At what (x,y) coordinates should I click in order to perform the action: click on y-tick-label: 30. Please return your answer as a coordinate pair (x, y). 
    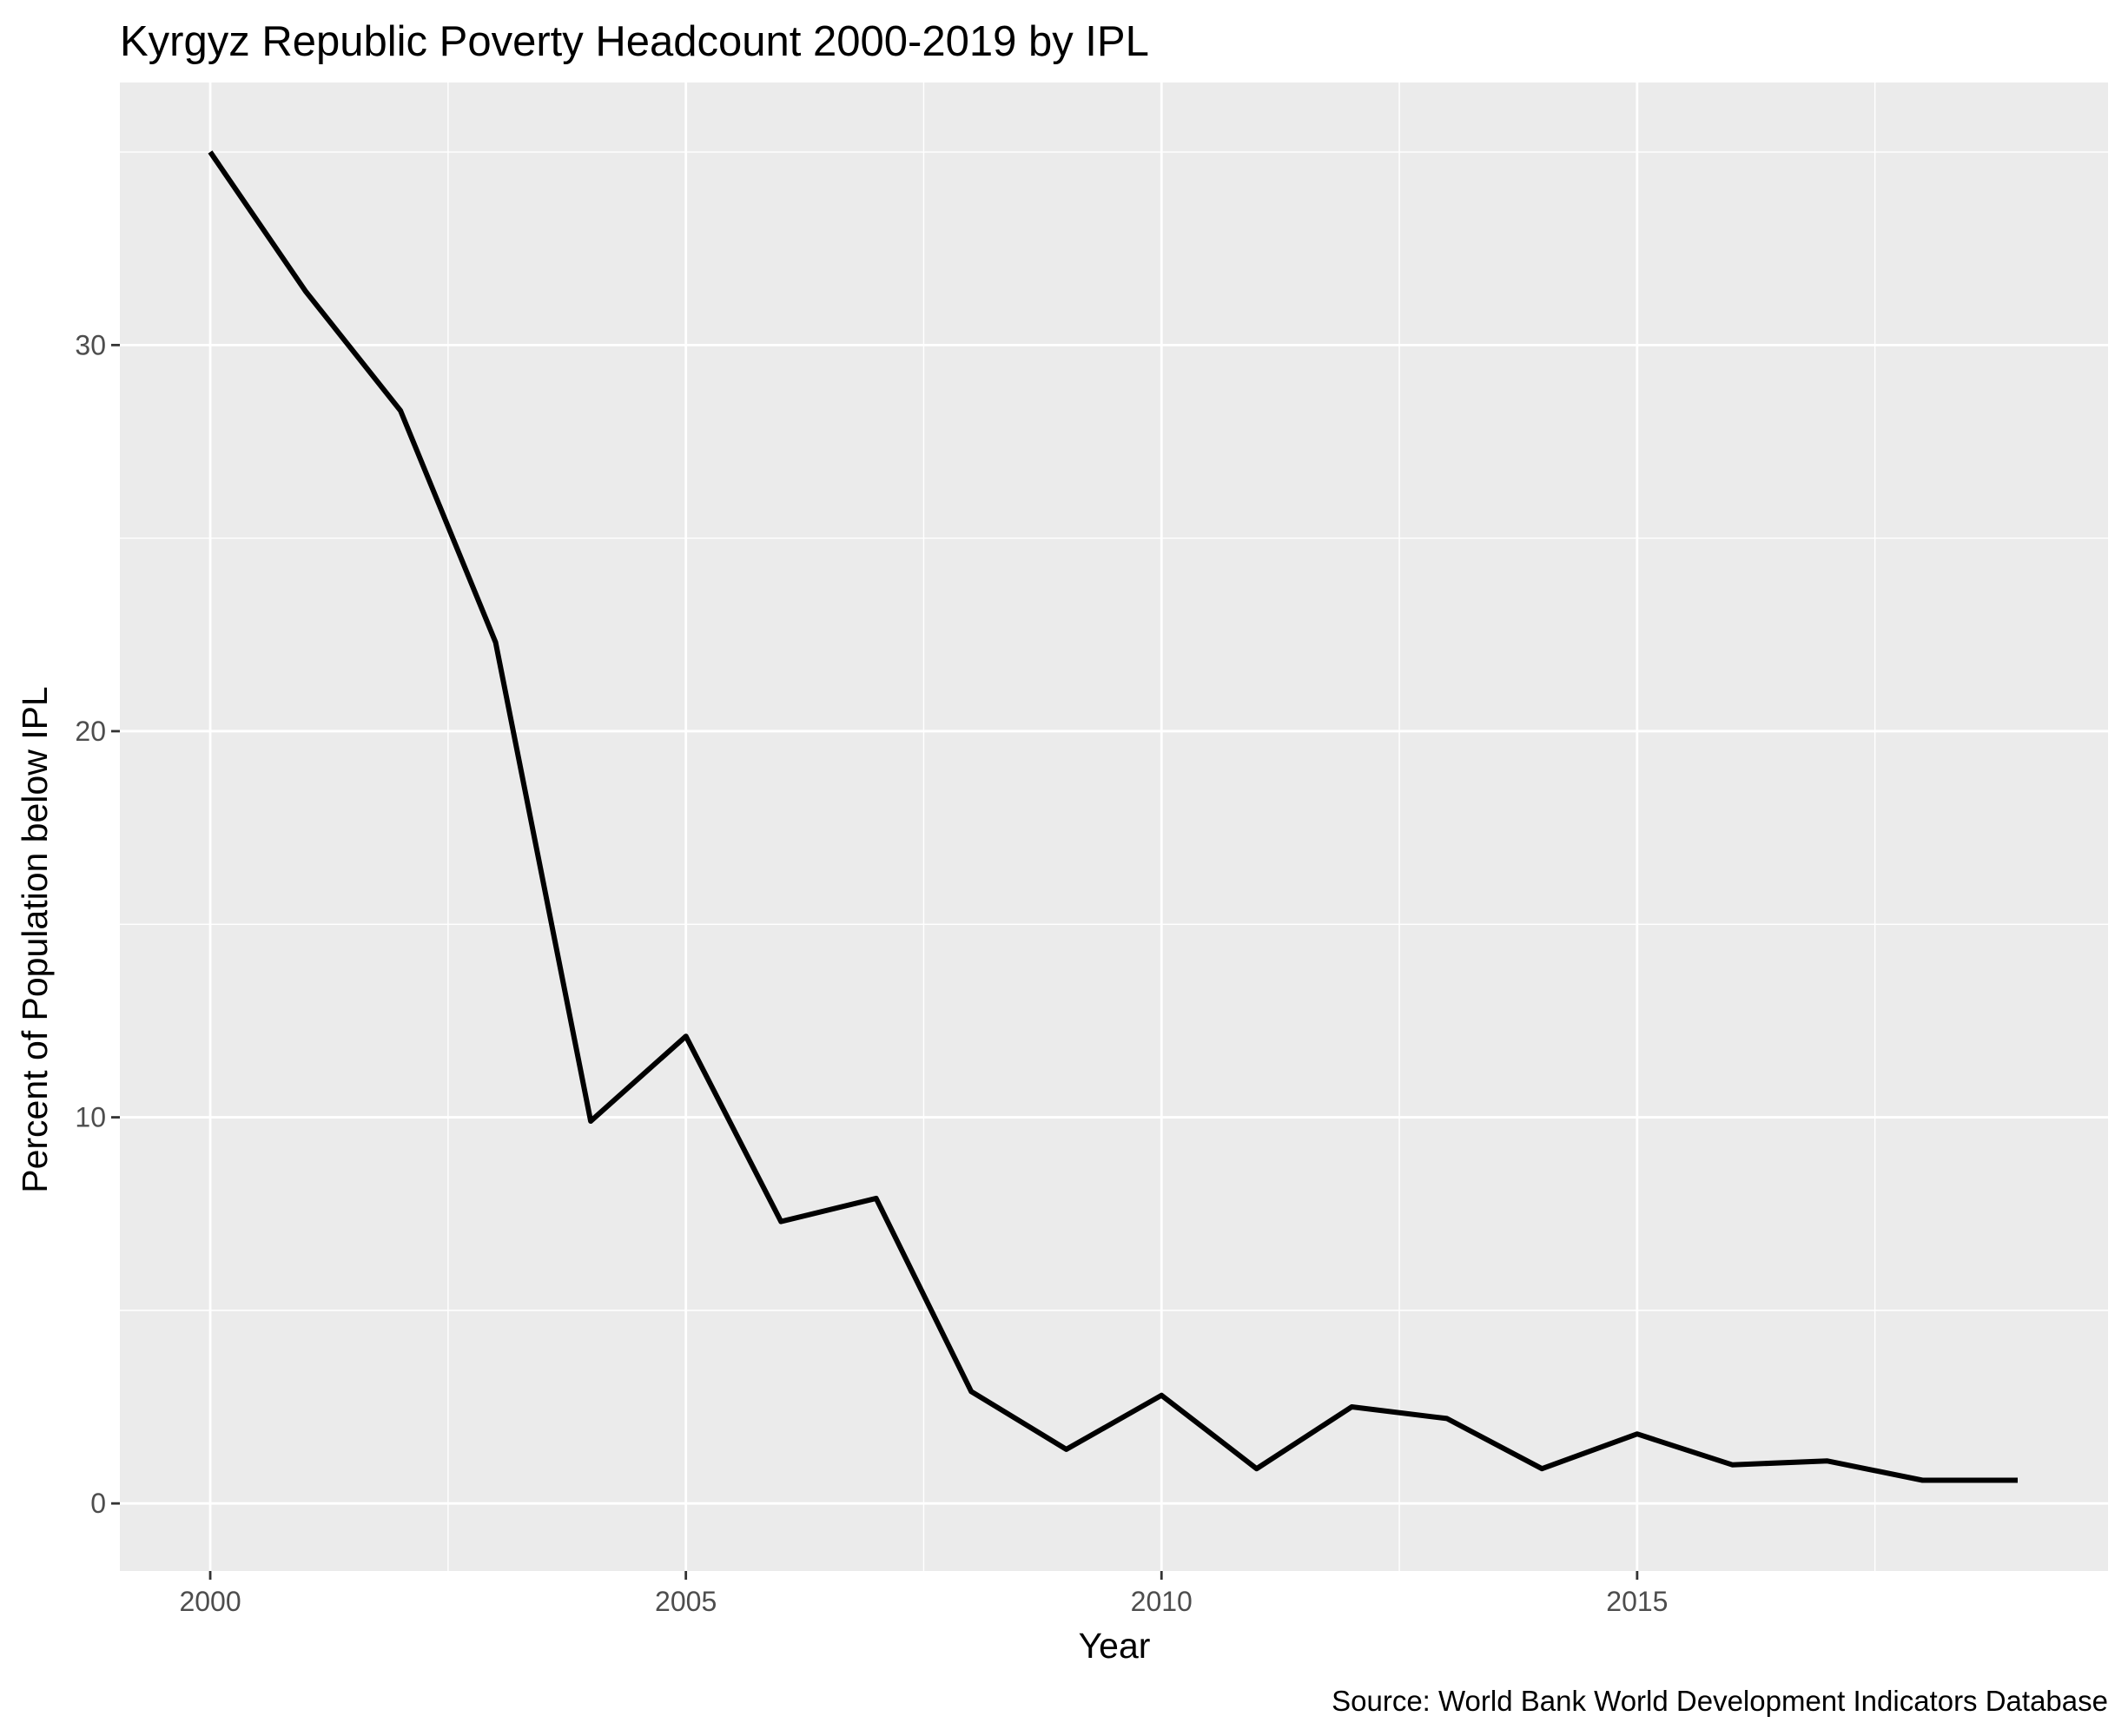
    Looking at the image, I should click on (90, 344).